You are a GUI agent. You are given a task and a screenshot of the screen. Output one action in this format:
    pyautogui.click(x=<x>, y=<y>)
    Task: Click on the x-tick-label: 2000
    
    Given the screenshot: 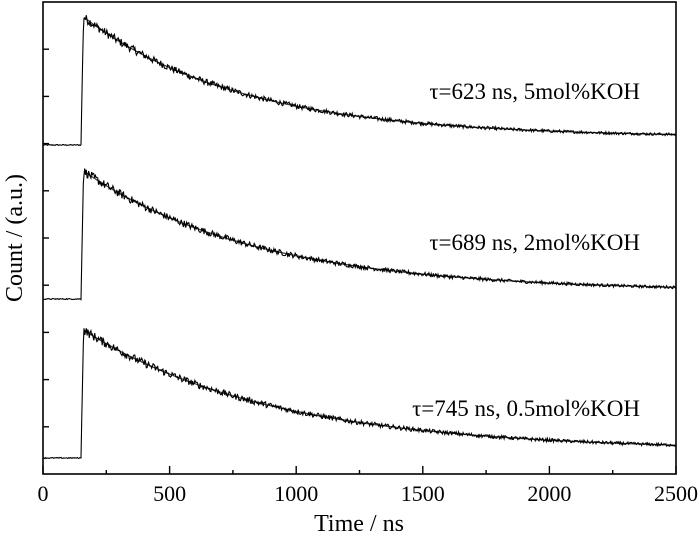 What is the action you would take?
    pyautogui.click(x=549, y=493)
    